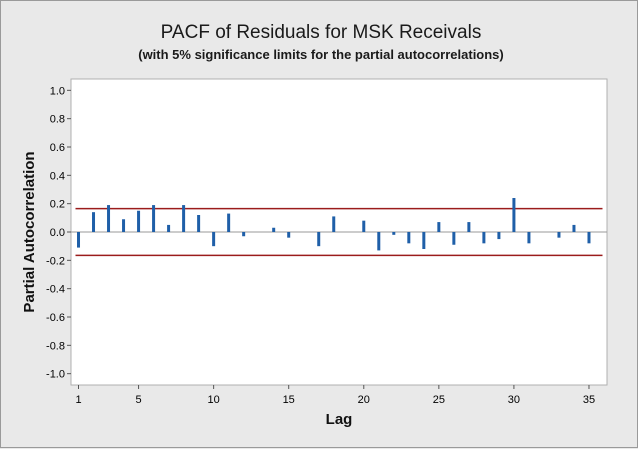  Describe the element at coordinates (57, 205) in the screenshot. I see `y-tick-label: 0.2` at that location.